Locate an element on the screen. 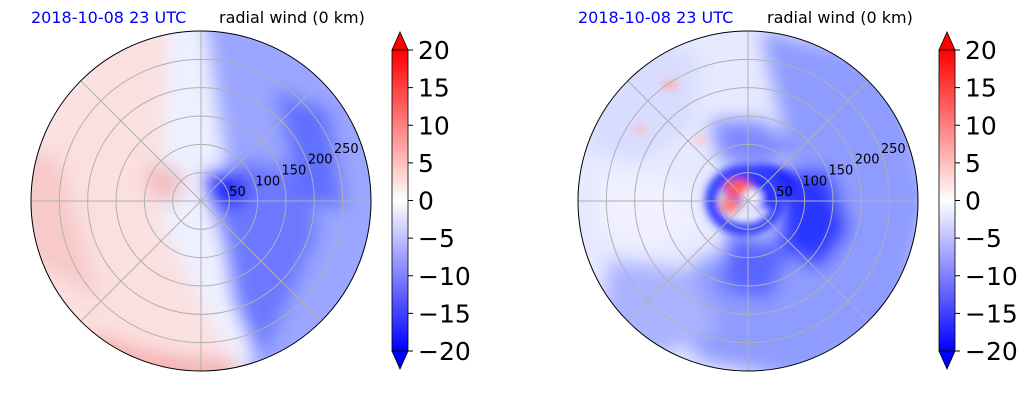 The height and width of the screenshot is (401, 1028). panel-2-colorbar-ticks: 20 15 10 5 0 −5 −10 −15 −20 is located at coordinates (986, 201).